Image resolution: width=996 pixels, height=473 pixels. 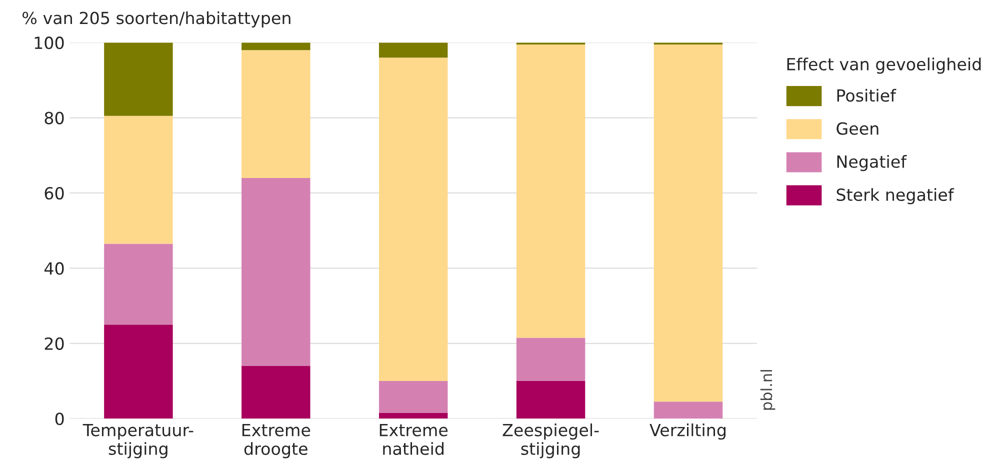 What do you see at coordinates (138, 441) in the screenshot?
I see `x-tick-label: Temperatuur- stijging` at bounding box center [138, 441].